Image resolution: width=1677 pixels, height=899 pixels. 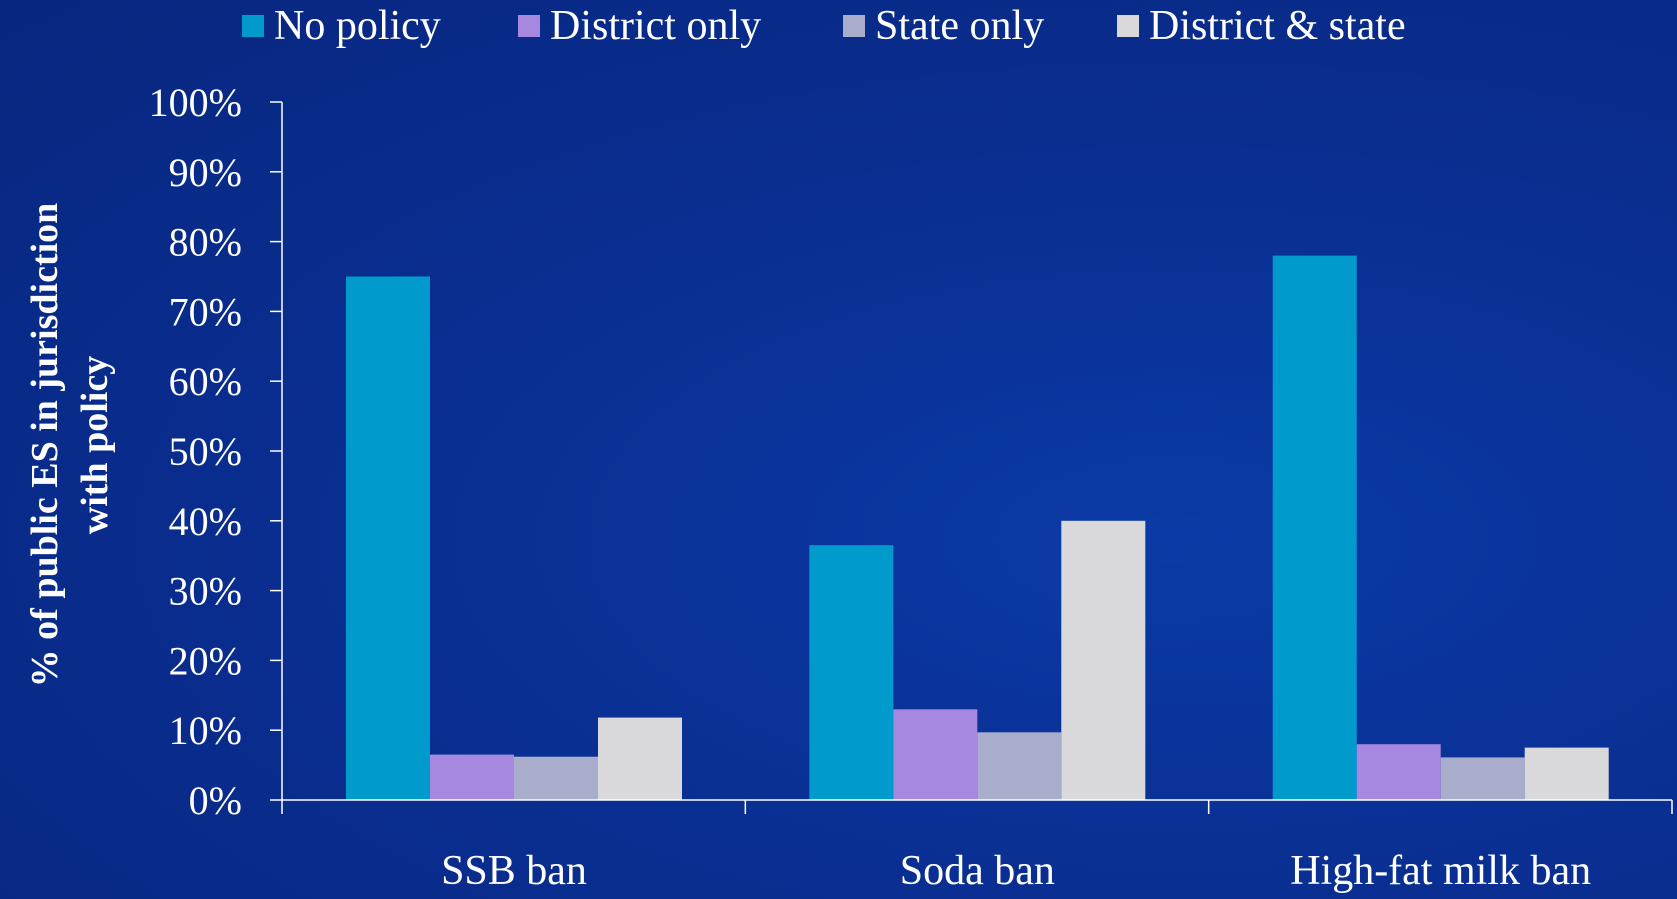 What do you see at coordinates (1314, 528) in the screenshot?
I see `bar-no-policy-high-fat-milk-ban` at bounding box center [1314, 528].